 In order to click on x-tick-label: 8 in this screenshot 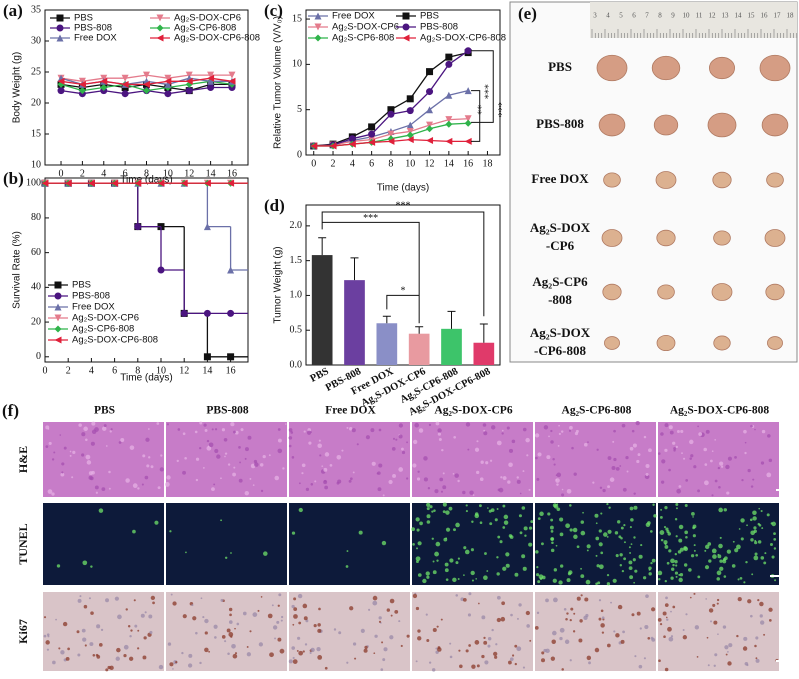, I will do `click(390, 163)`.